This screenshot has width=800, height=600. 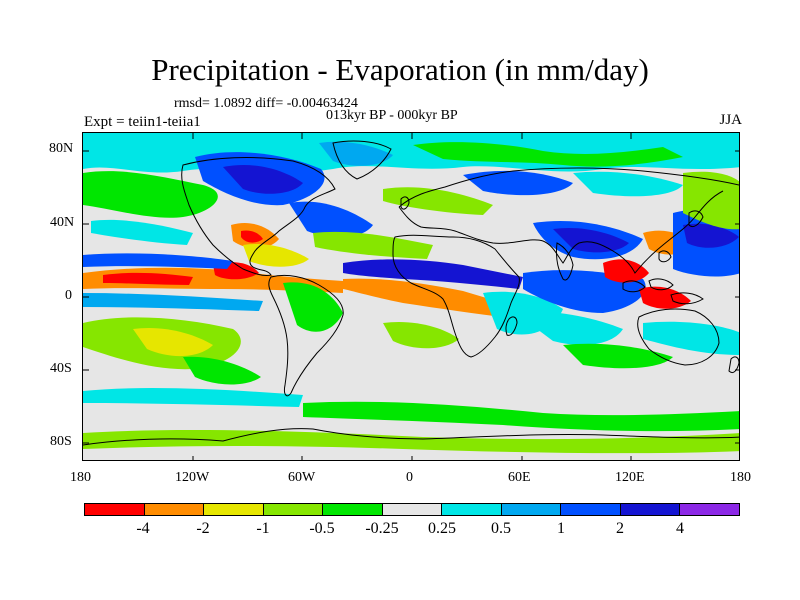 What do you see at coordinates (382, 528) in the screenshot?
I see `label-bar-label: -0.25` at bounding box center [382, 528].